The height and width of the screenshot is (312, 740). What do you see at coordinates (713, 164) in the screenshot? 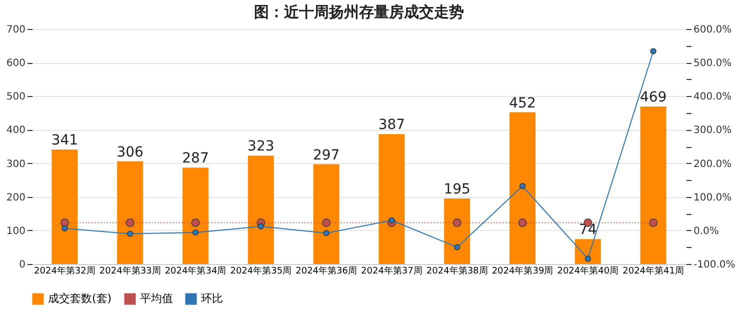
I see `y2-tick-label: 200.0%` at bounding box center [713, 164].